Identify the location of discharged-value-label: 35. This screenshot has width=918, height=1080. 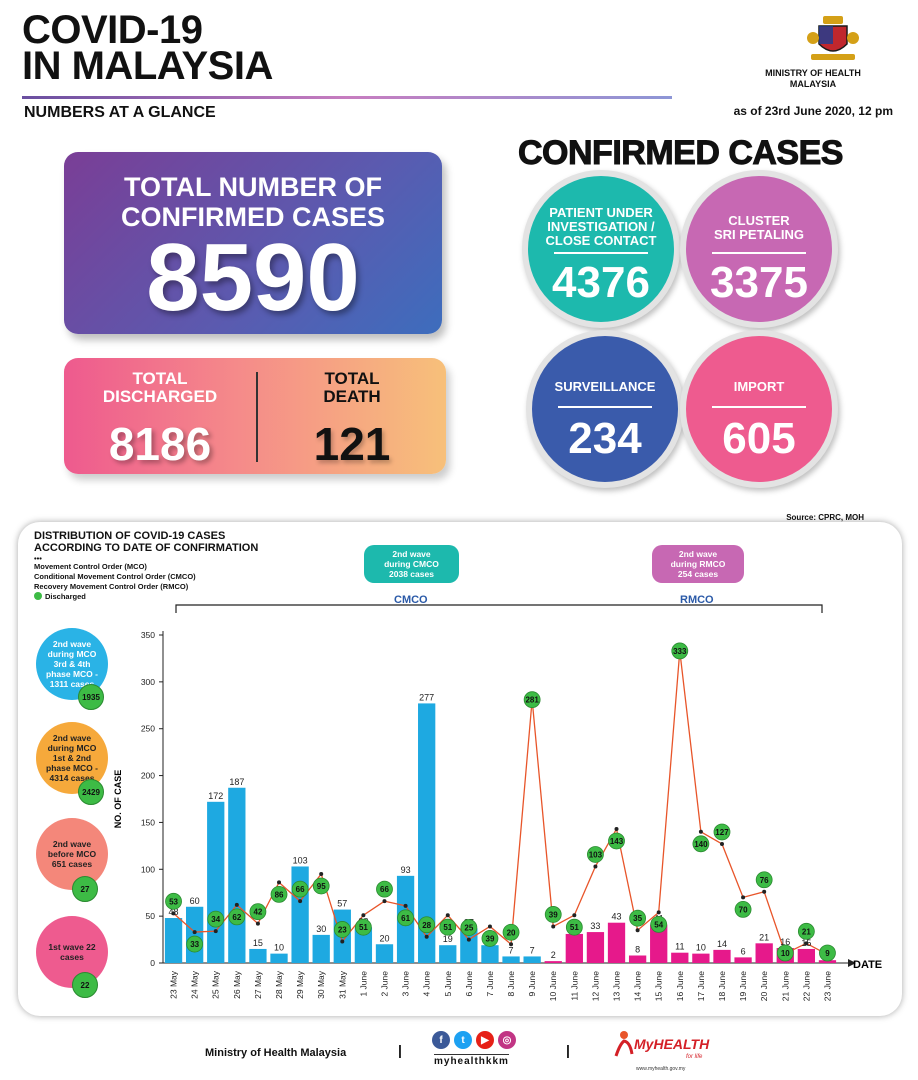
(637, 918).